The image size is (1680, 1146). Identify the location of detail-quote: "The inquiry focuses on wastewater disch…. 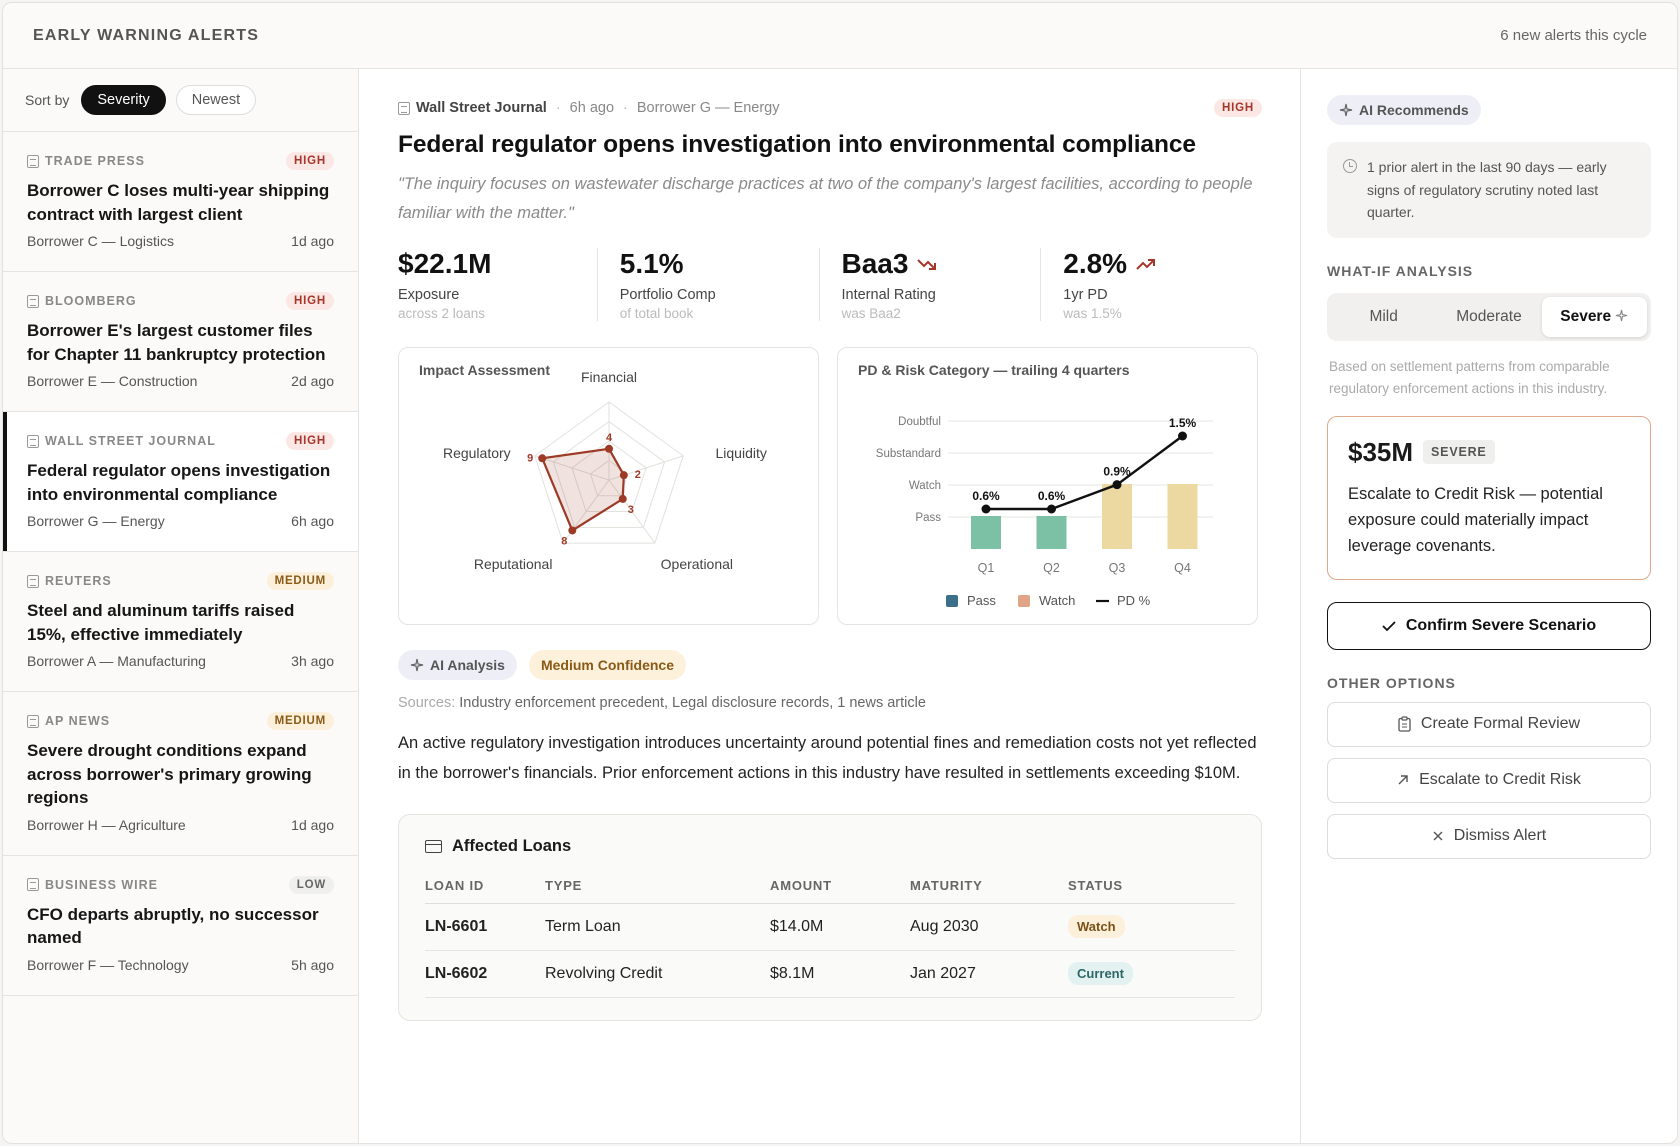
(825, 198).